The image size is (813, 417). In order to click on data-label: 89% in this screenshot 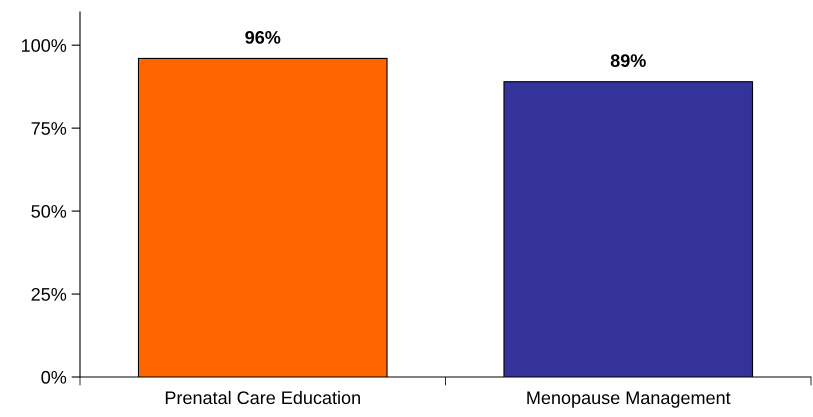, I will do `click(628, 60)`.